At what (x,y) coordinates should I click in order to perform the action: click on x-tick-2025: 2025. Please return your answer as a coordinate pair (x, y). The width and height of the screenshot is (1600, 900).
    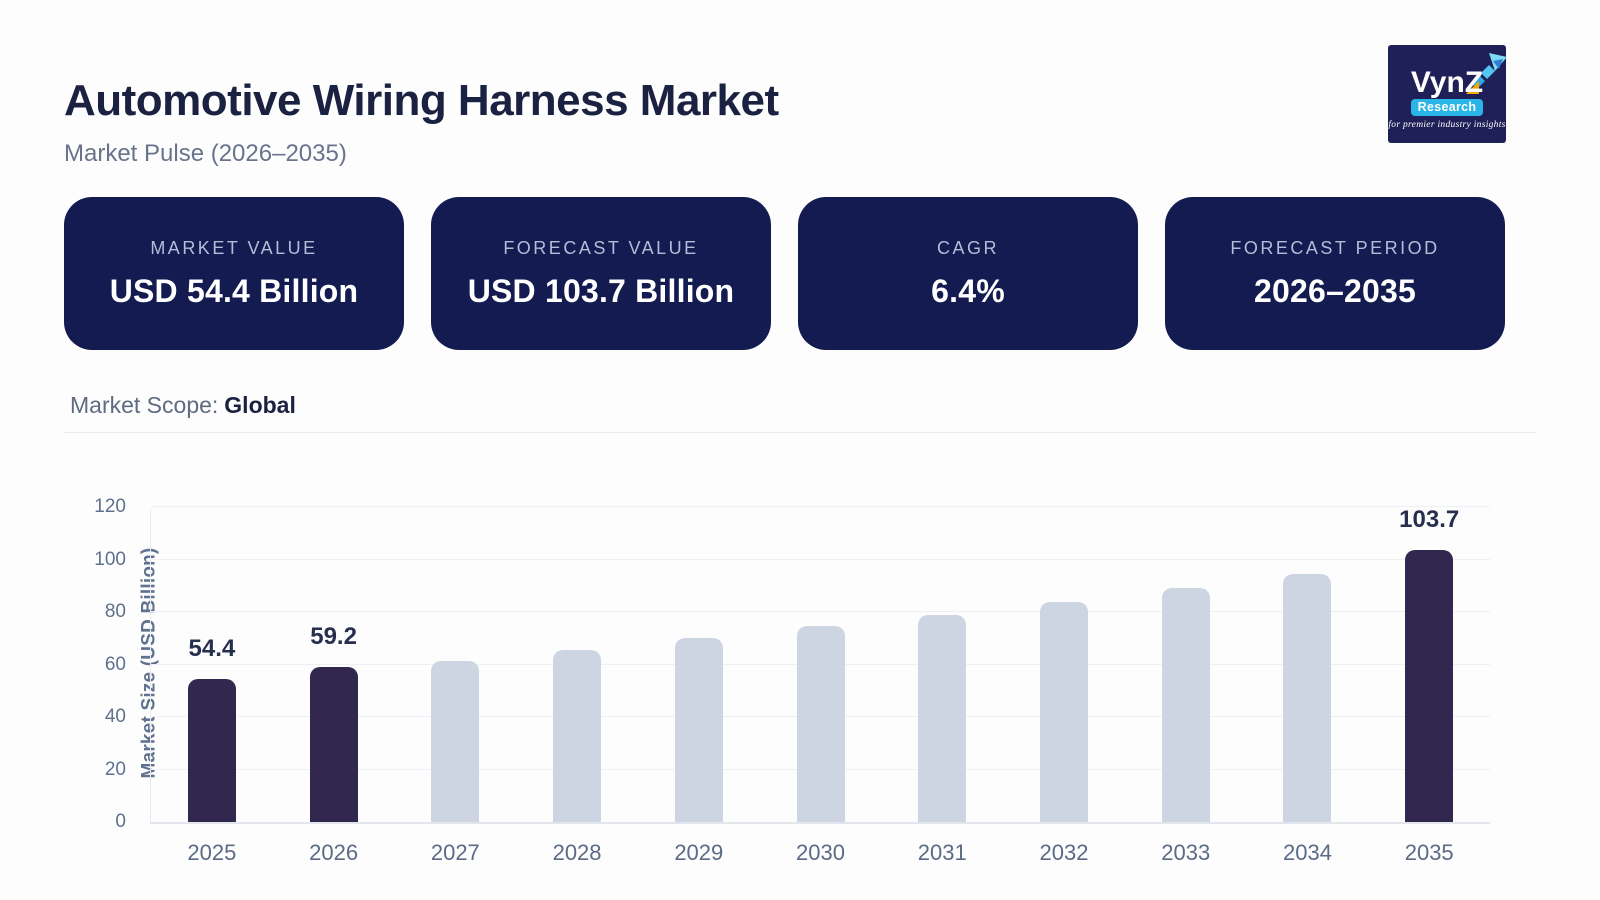
    Looking at the image, I should click on (212, 852).